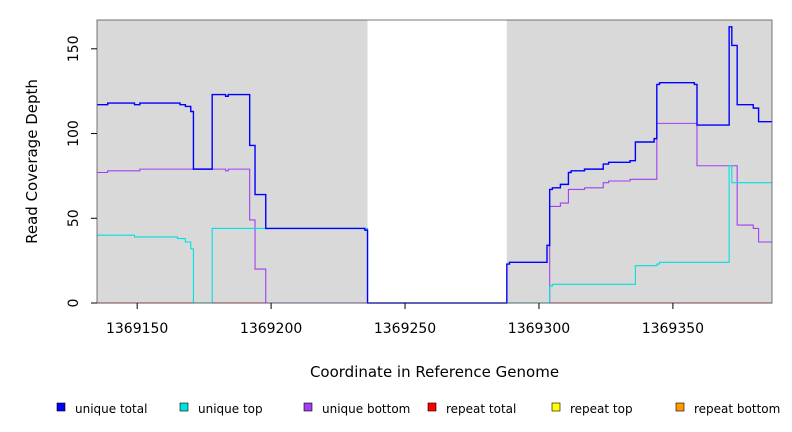  I want to click on legend-label-repeat-bottom: repeat bottom, so click(737, 409).